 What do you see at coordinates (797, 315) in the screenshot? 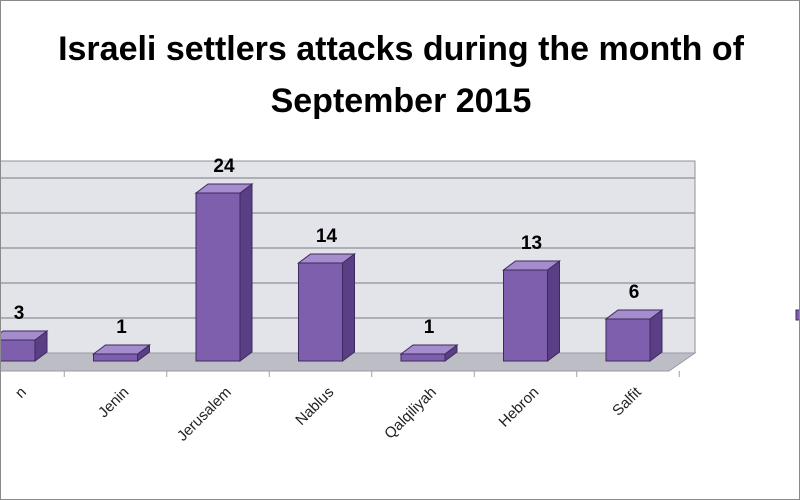
I see `legend-marker` at bounding box center [797, 315].